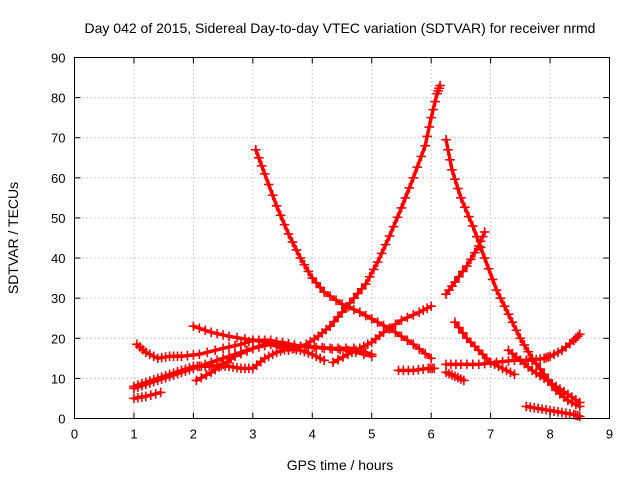 The height and width of the screenshot is (480, 640). I want to click on x-tick-label: 4, so click(312, 434).